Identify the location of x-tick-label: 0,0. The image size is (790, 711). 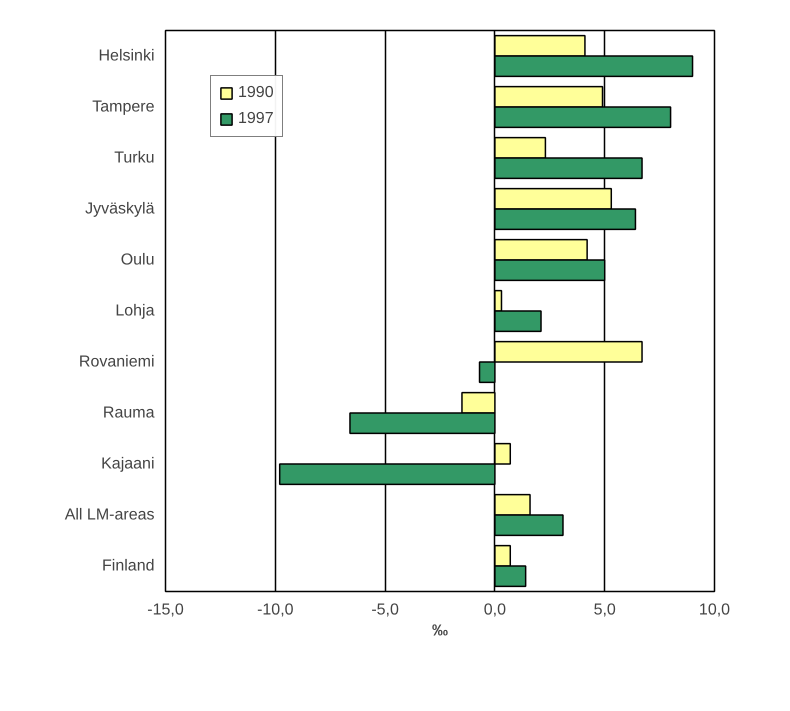
(495, 610).